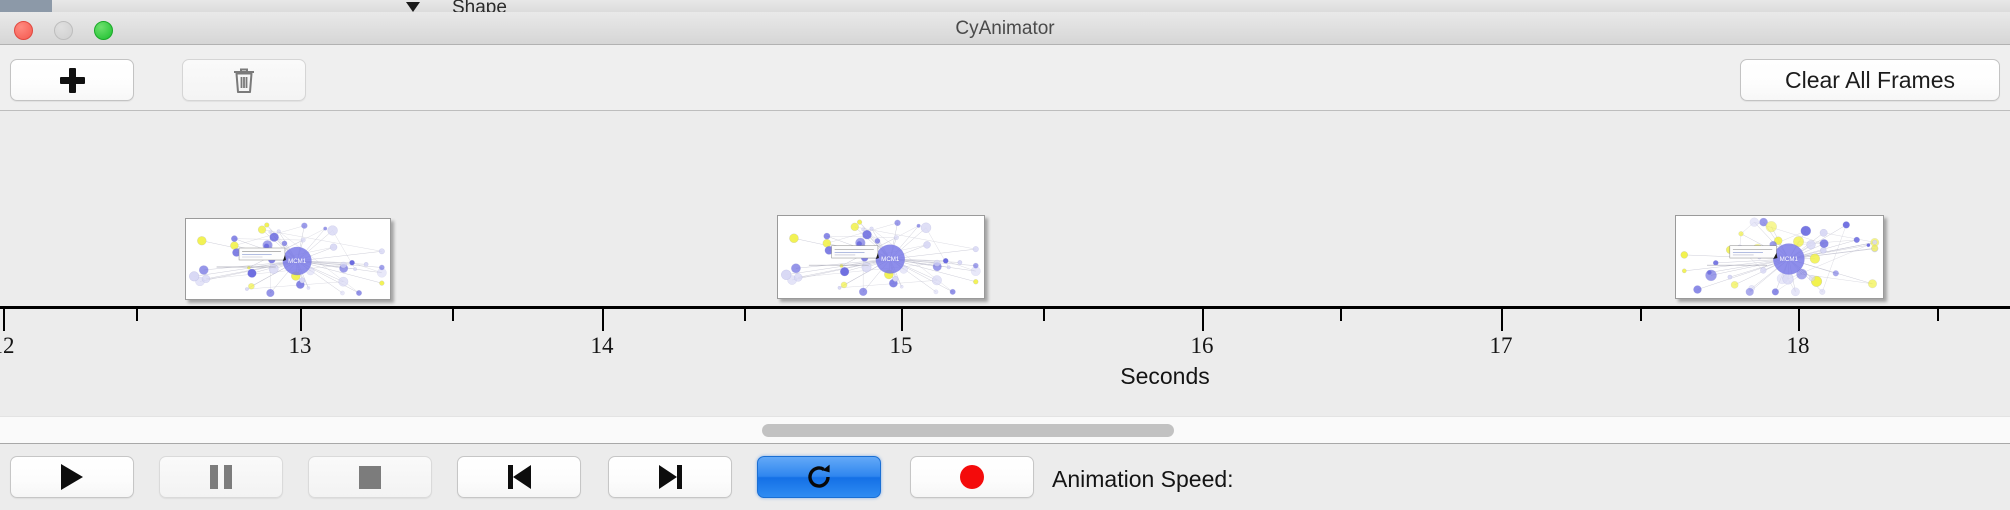 Image resolution: width=2010 pixels, height=510 pixels. I want to click on timeline-scrollbar, so click(1005, 430).